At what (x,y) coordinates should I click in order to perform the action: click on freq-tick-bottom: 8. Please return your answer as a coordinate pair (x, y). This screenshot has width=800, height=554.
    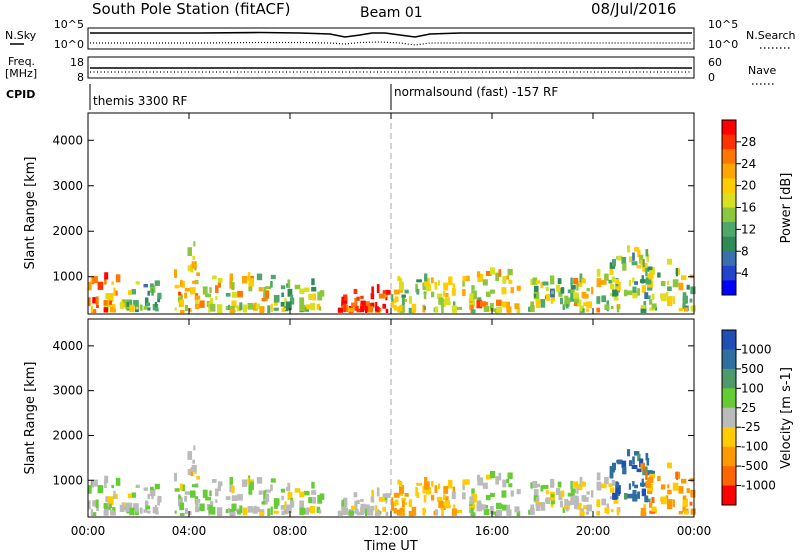
    Looking at the image, I should click on (80, 77).